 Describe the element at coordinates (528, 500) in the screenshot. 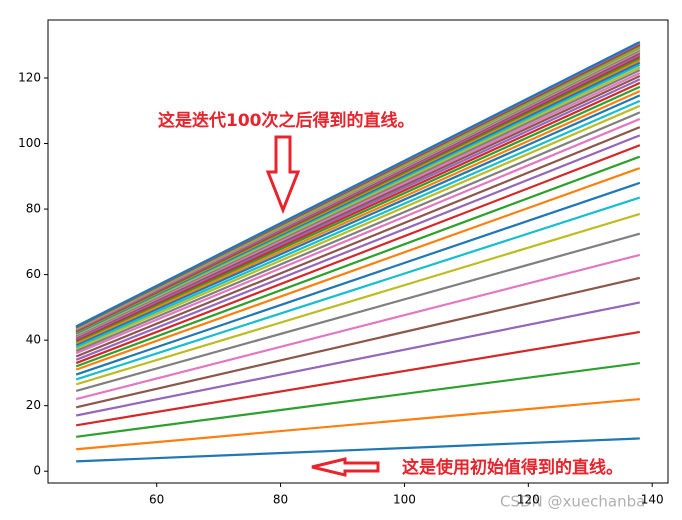

I see `x-tick-label: 120` at that location.